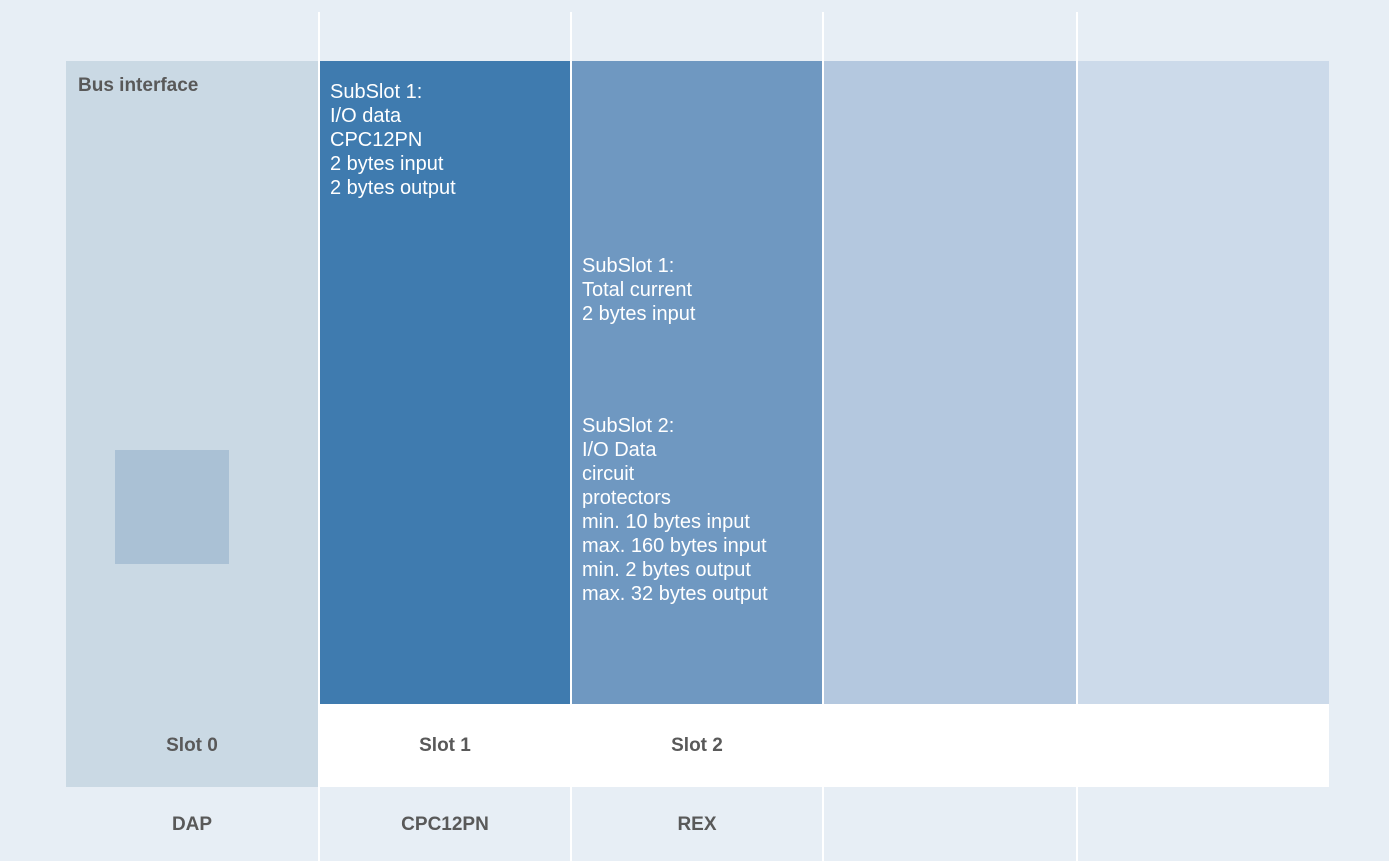 This screenshot has height=861, width=1389. I want to click on slot4-block, so click(1203, 382).